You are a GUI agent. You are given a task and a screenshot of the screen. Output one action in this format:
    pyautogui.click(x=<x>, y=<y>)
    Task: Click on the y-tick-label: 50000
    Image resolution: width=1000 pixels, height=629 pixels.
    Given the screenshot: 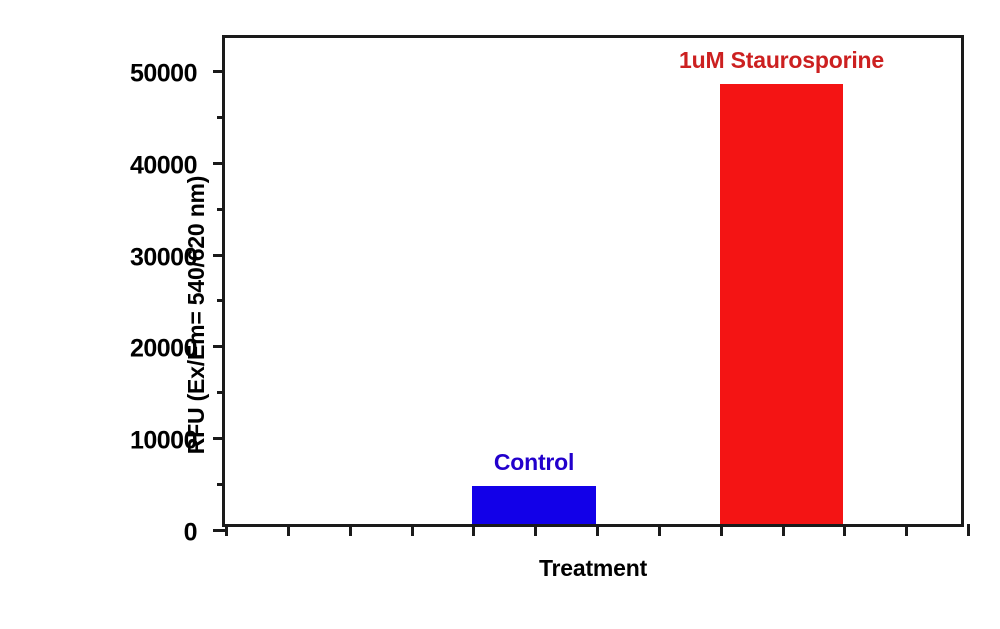 What is the action you would take?
    pyautogui.click(x=163, y=73)
    